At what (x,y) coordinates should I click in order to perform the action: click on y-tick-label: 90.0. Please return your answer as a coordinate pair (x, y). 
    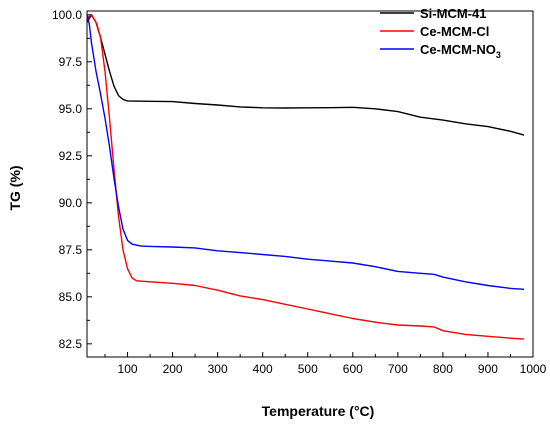
    Looking at the image, I should click on (71, 203).